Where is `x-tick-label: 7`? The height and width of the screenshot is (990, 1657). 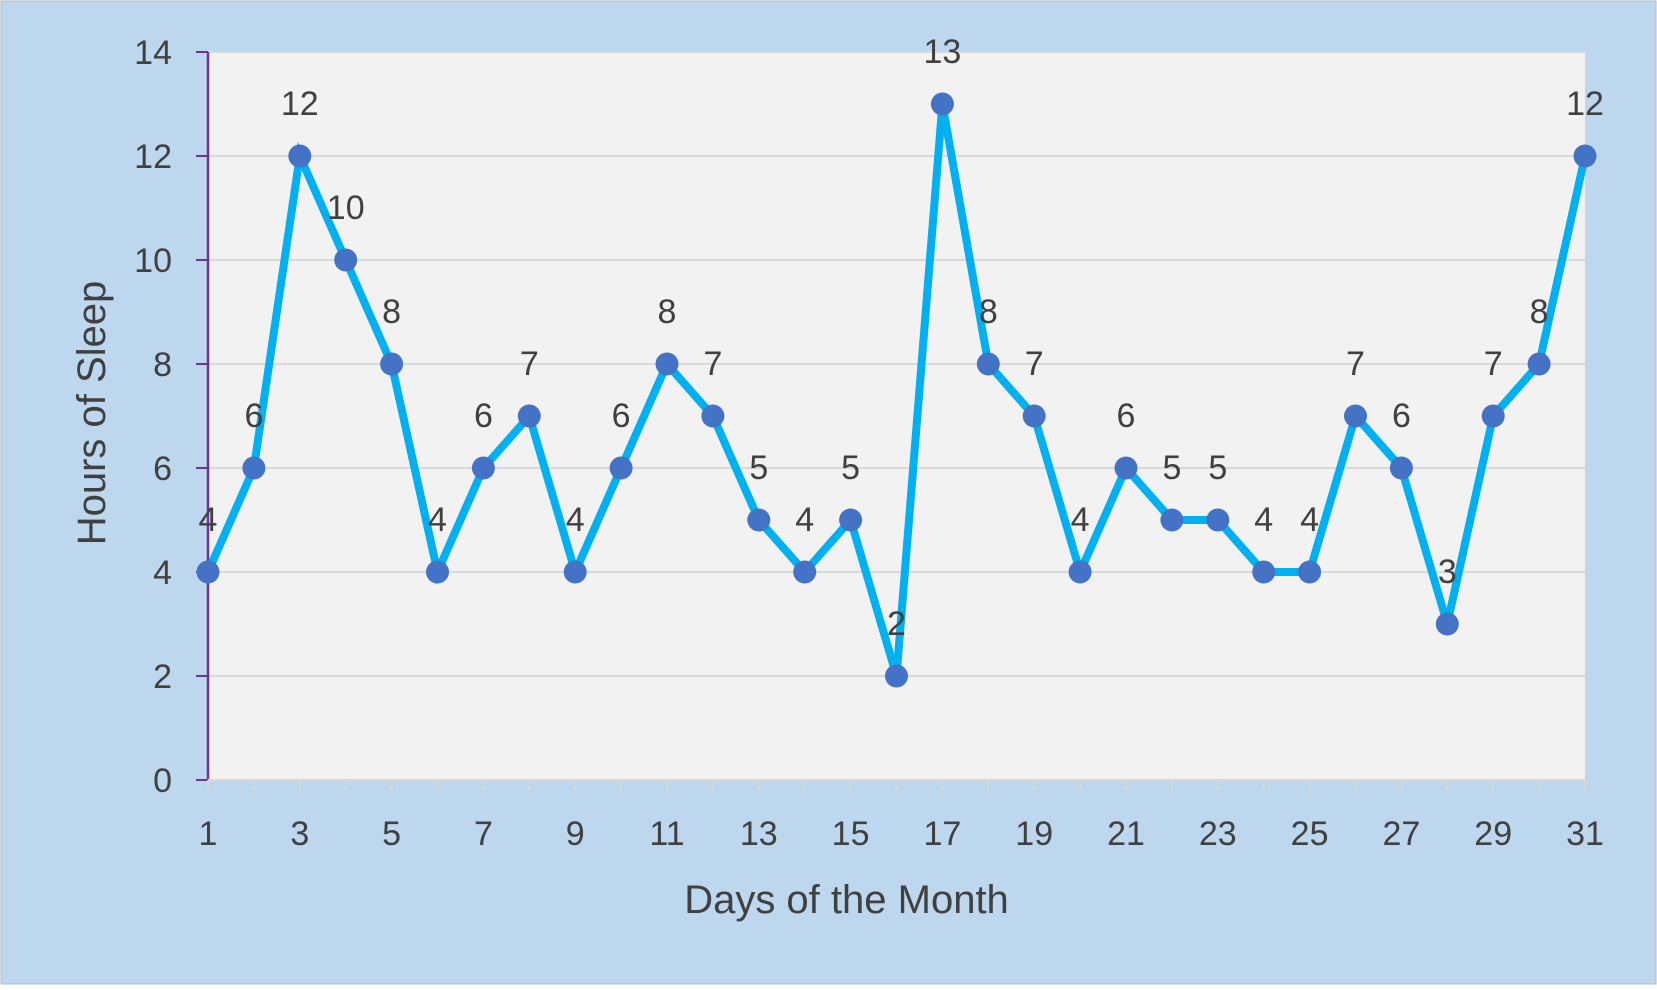 x-tick-label: 7 is located at coordinates (483, 834).